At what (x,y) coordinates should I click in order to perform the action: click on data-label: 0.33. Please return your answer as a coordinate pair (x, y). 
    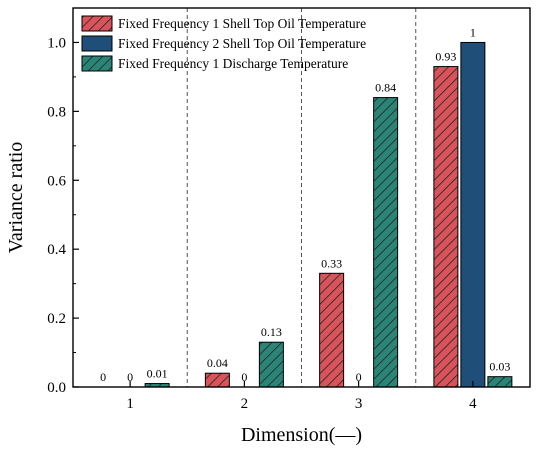
    Looking at the image, I should click on (331, 263).